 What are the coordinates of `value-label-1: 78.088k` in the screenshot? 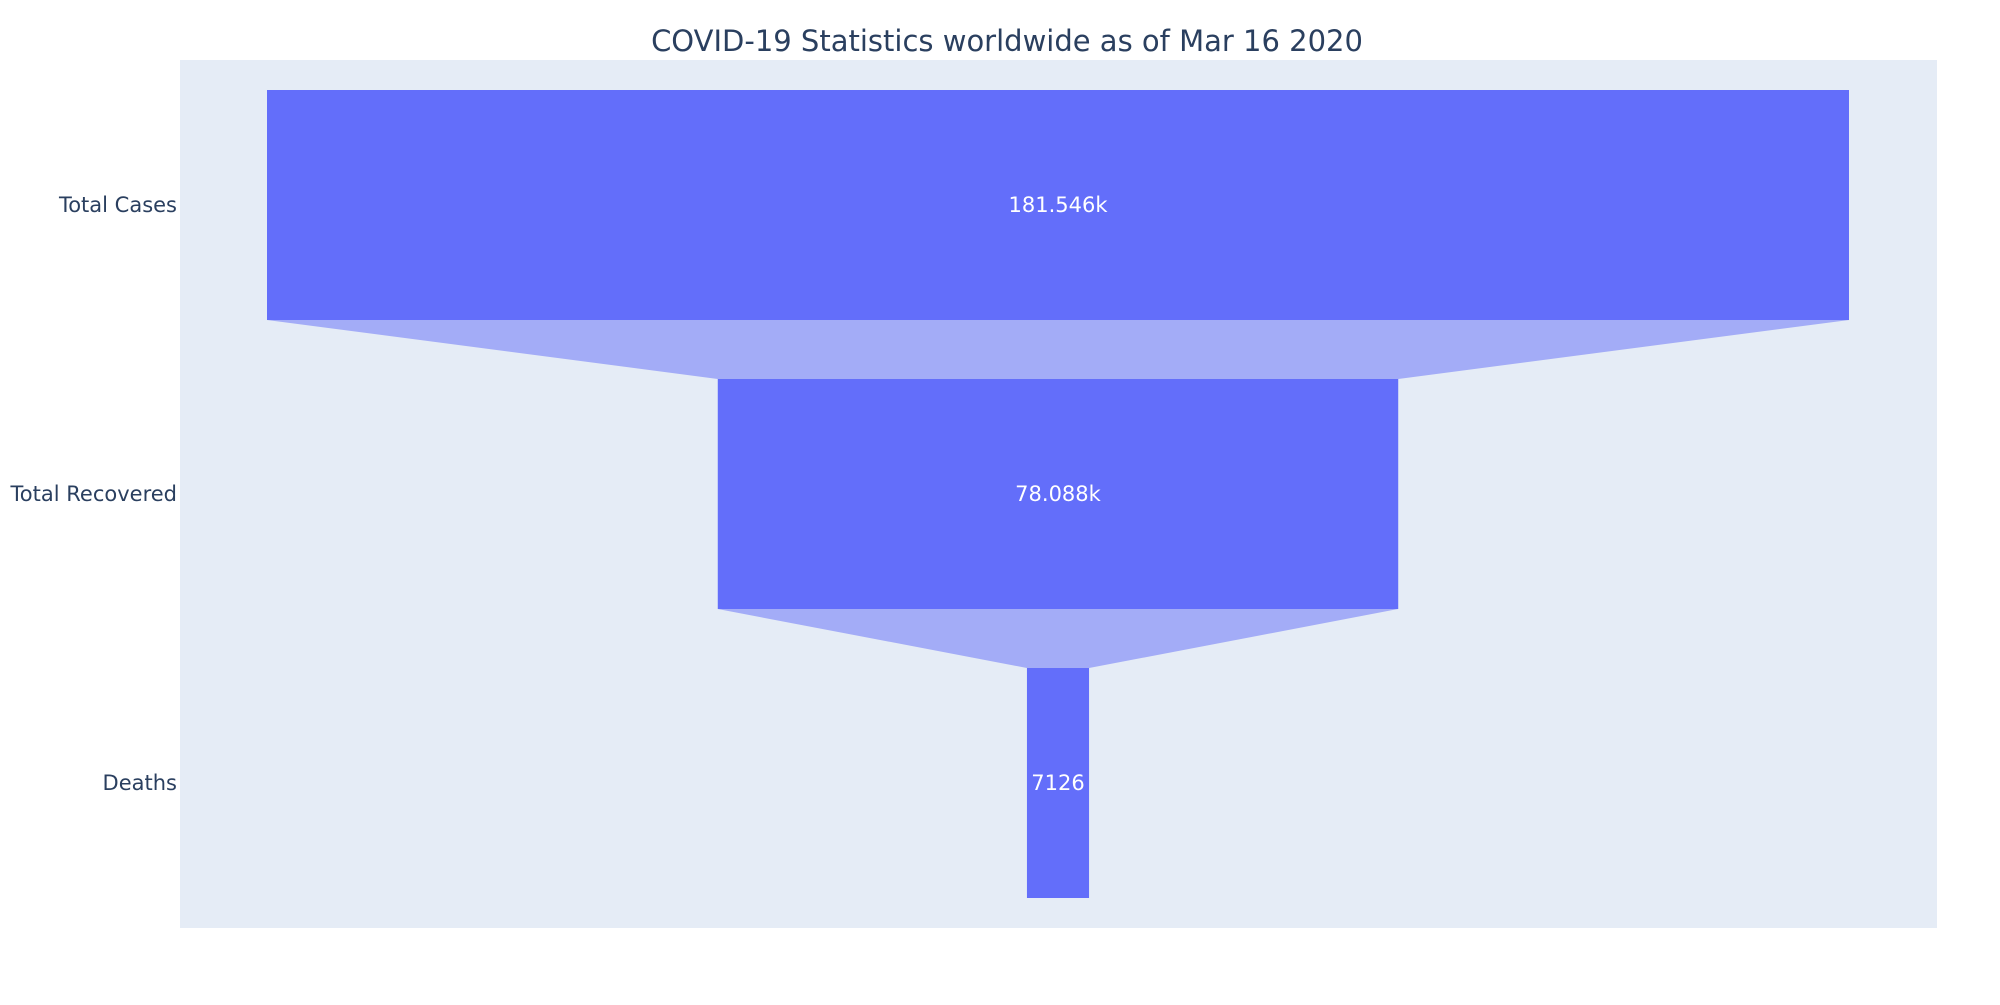 It's located at (1058, 494).